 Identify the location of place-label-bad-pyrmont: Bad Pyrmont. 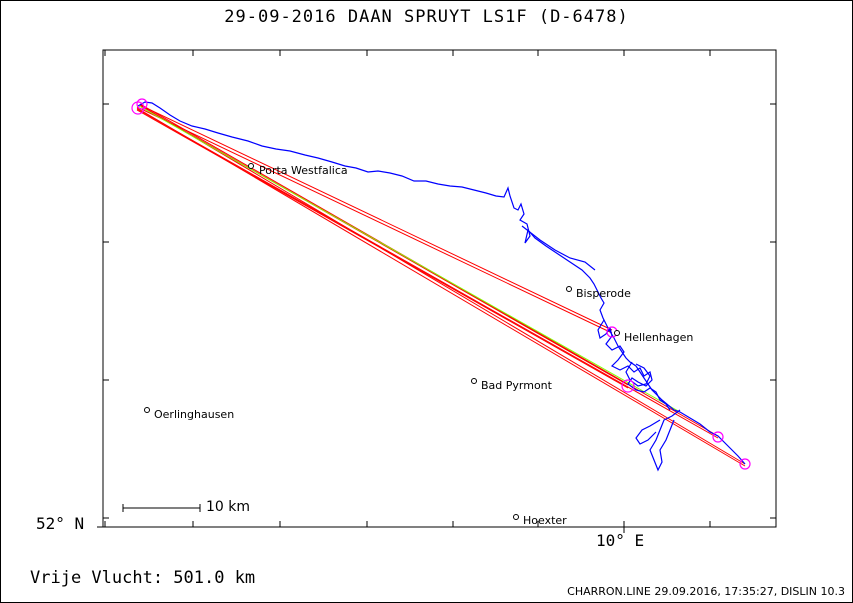
(516, 385).